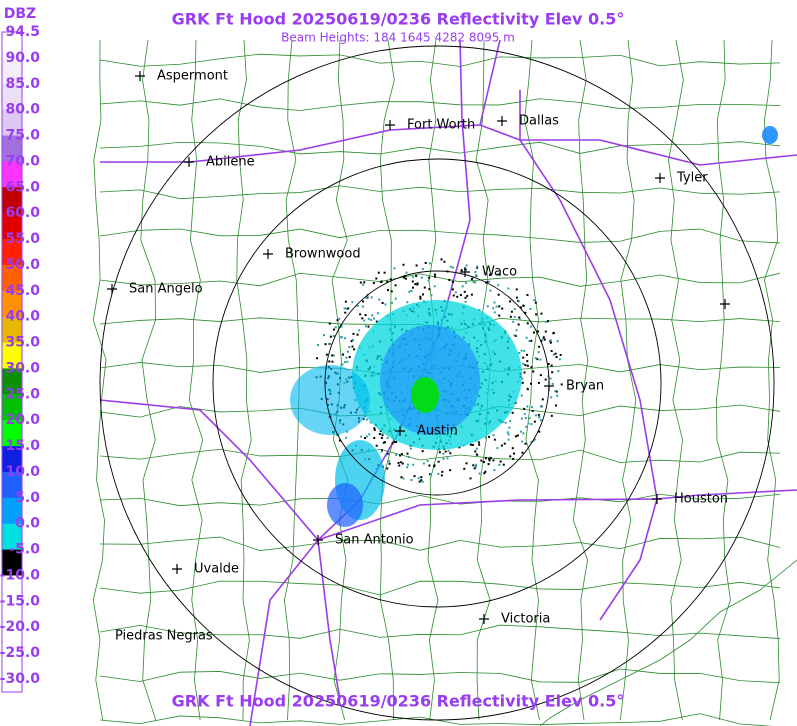 This screenshot has height=726, width=797. I want to click on city-label: Piedras Negras, so click(164, 636).